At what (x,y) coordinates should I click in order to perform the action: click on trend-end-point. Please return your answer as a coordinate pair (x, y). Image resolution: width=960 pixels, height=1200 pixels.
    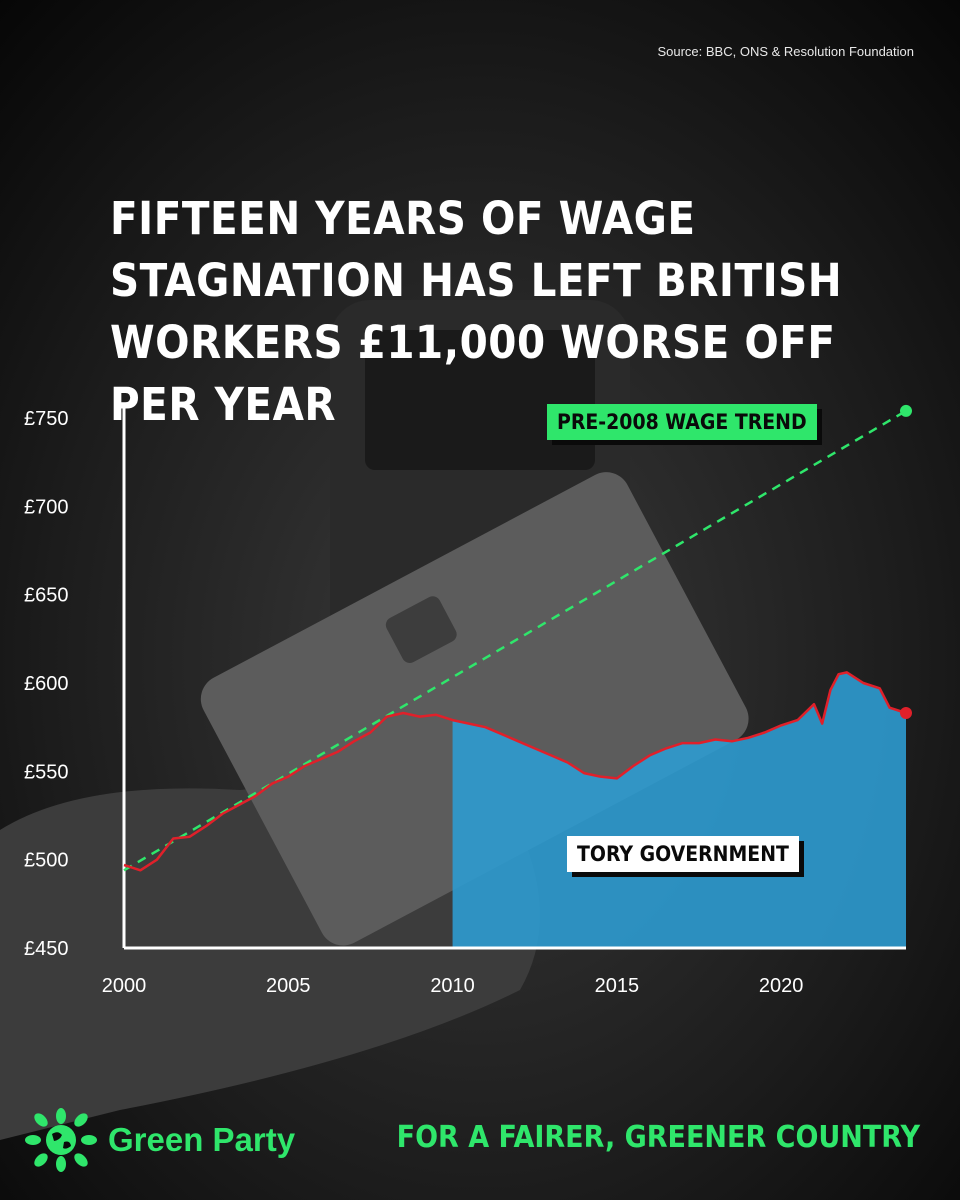
    Looking at the image, I should click on (906, 410).